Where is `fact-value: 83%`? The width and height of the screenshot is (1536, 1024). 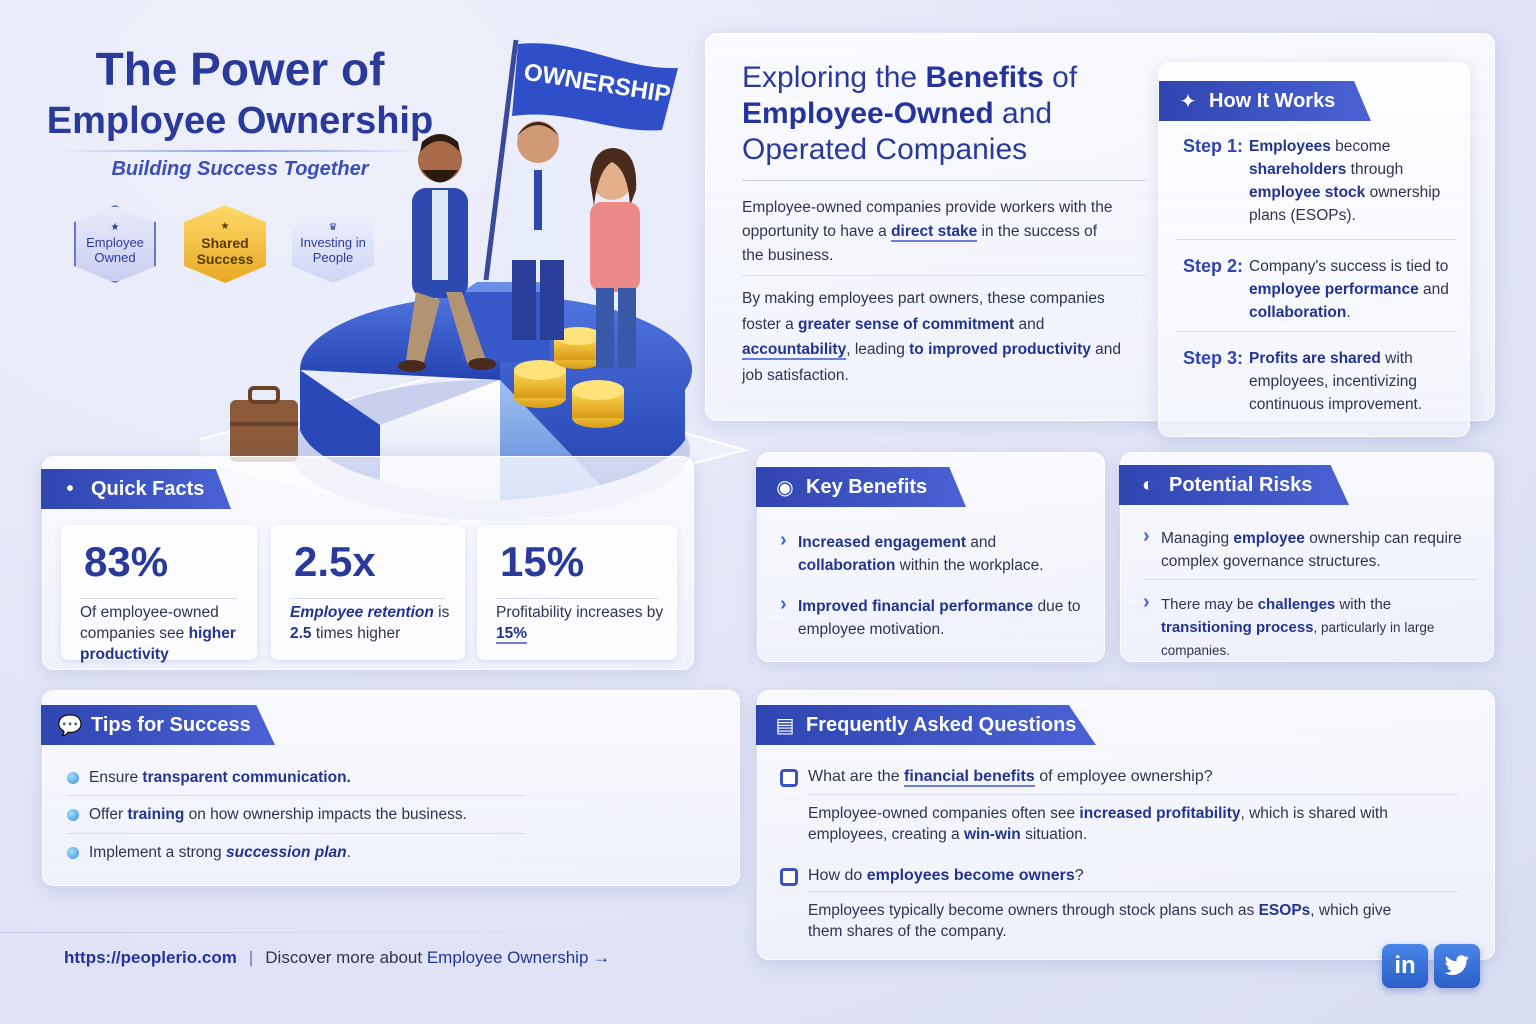
fact-value: 83% is located at coordinates (126, 561).